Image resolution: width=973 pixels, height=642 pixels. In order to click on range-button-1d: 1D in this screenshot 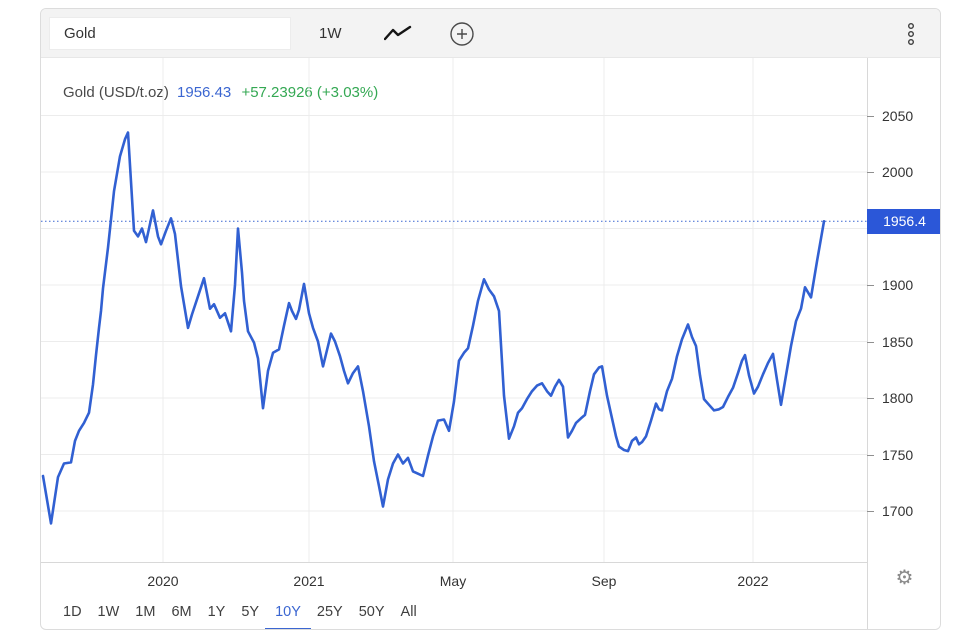, I will do `click(72, 612)`.